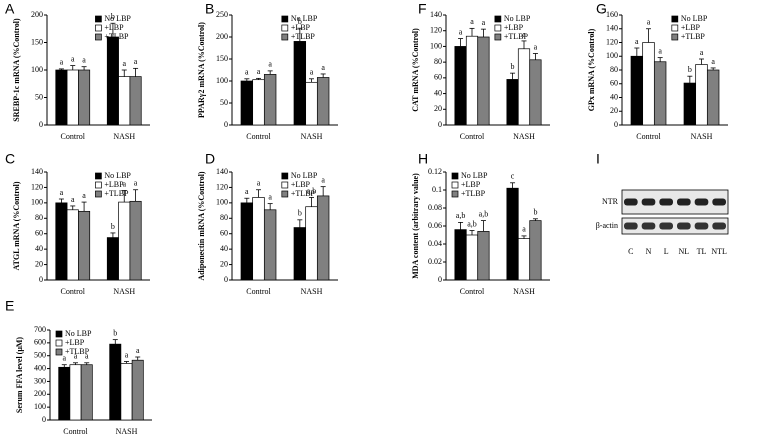 This screenshot has width=760, height=445. Describe the element at coordinates (435, 225) in the screenshot. I see `y-tick-label: 0.06` at that location.